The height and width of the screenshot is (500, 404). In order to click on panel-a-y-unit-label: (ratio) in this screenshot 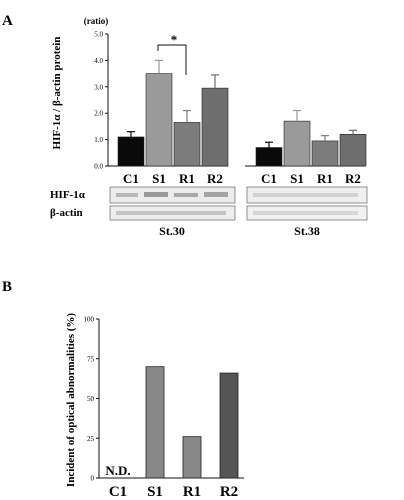, I will do `click(96, 21)`.